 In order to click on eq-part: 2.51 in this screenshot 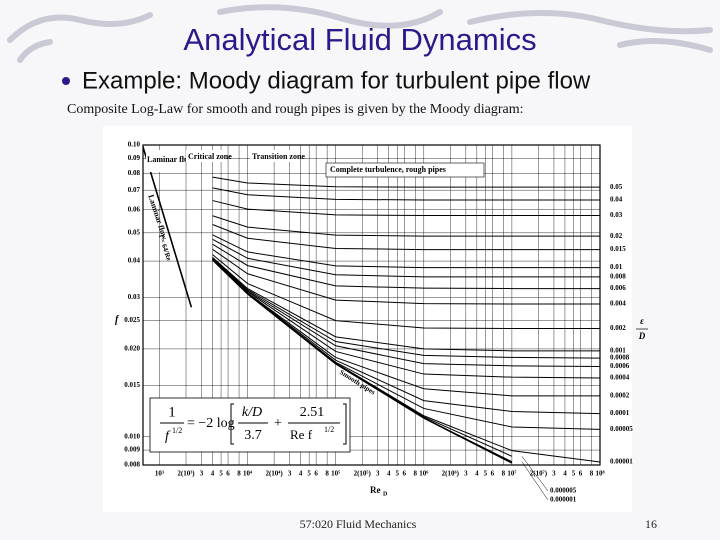, I will do `click(312, 412)`.